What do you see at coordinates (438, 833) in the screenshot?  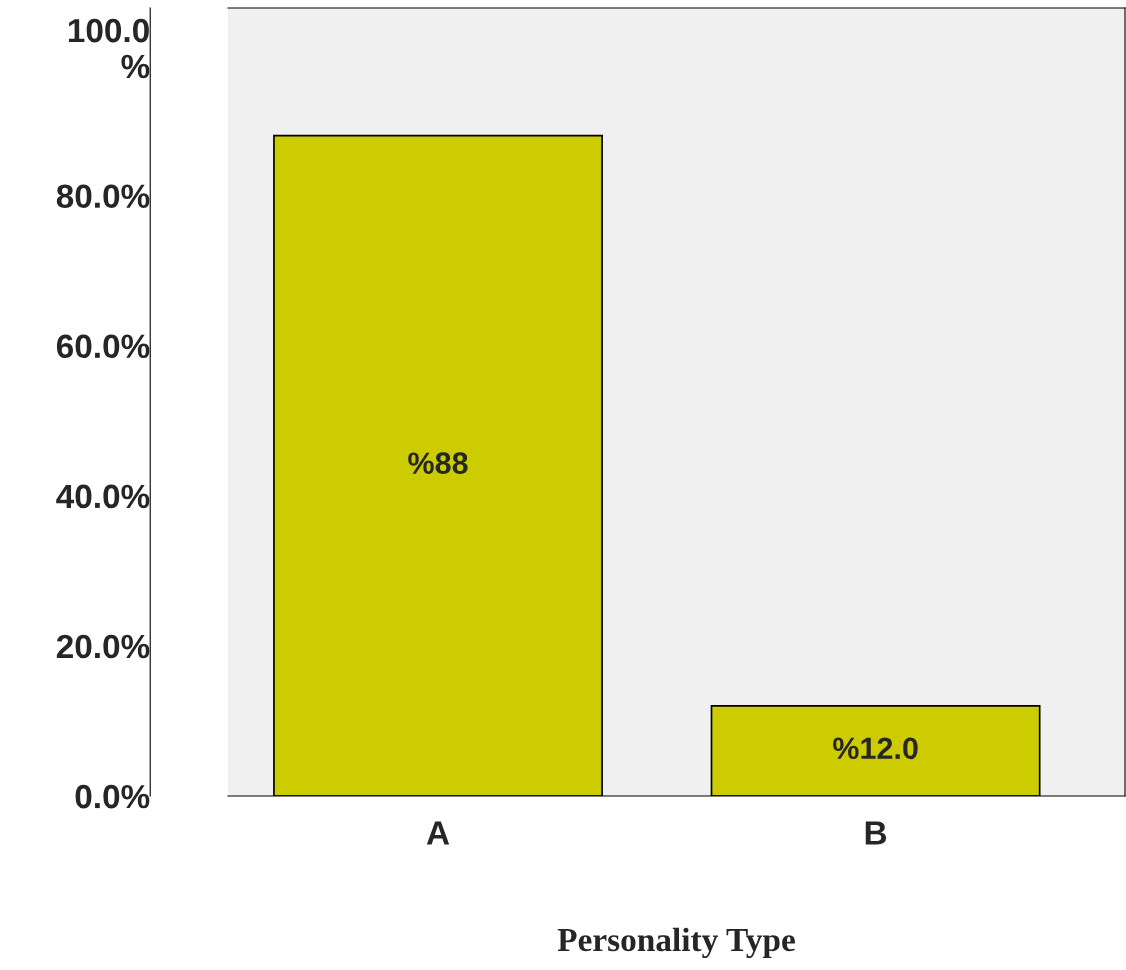 I see `x-tick-label: A` at bounding box center [438, 833].